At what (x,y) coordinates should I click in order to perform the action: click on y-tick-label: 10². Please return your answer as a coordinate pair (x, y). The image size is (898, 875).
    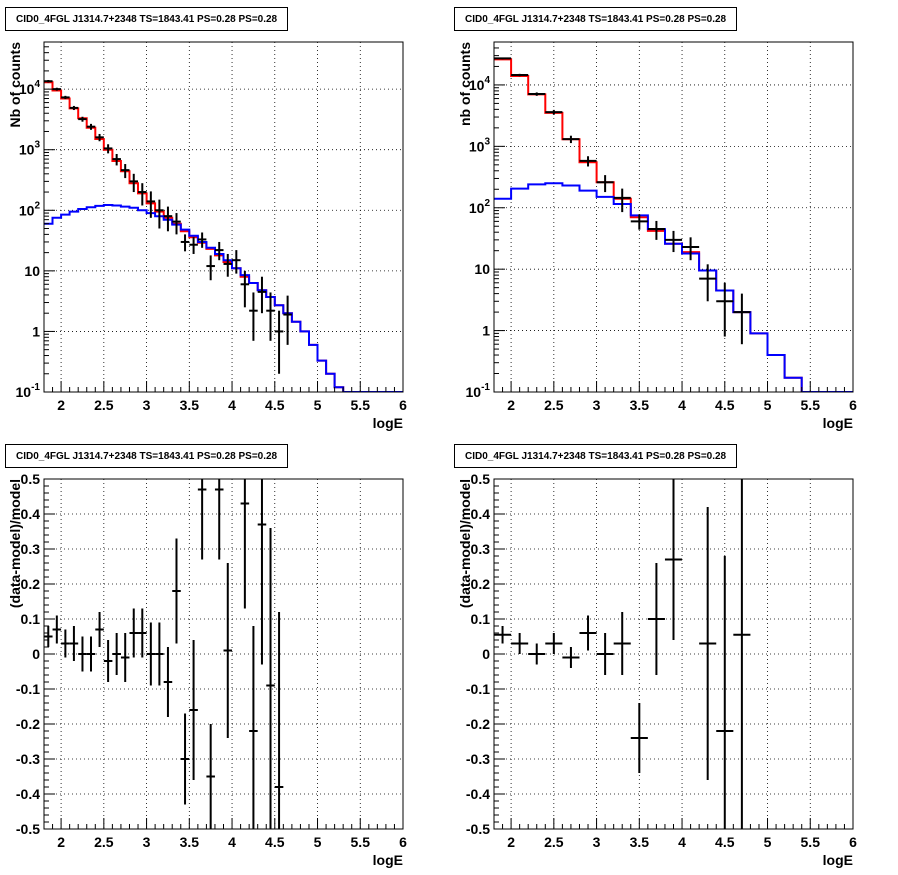
    Looking at the image, I should click on (480, 207).